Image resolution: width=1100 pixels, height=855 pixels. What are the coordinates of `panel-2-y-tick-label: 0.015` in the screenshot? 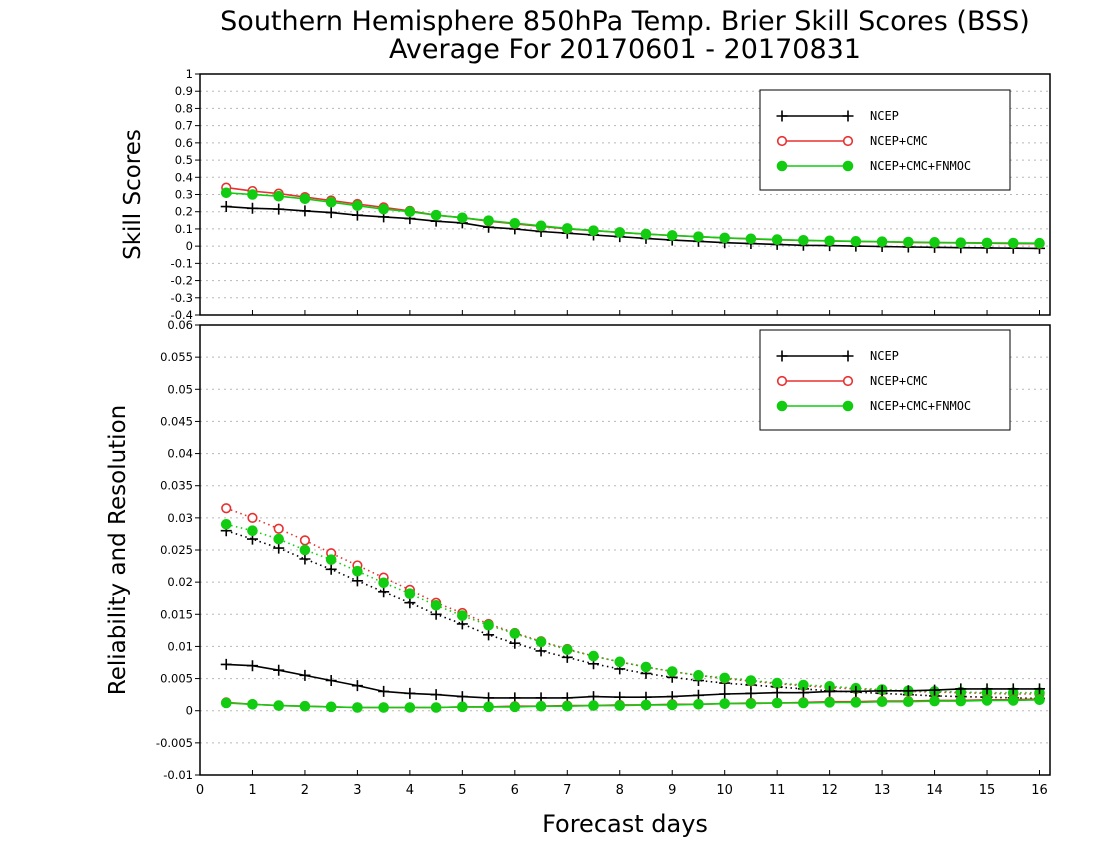 It's located at (176, 614).